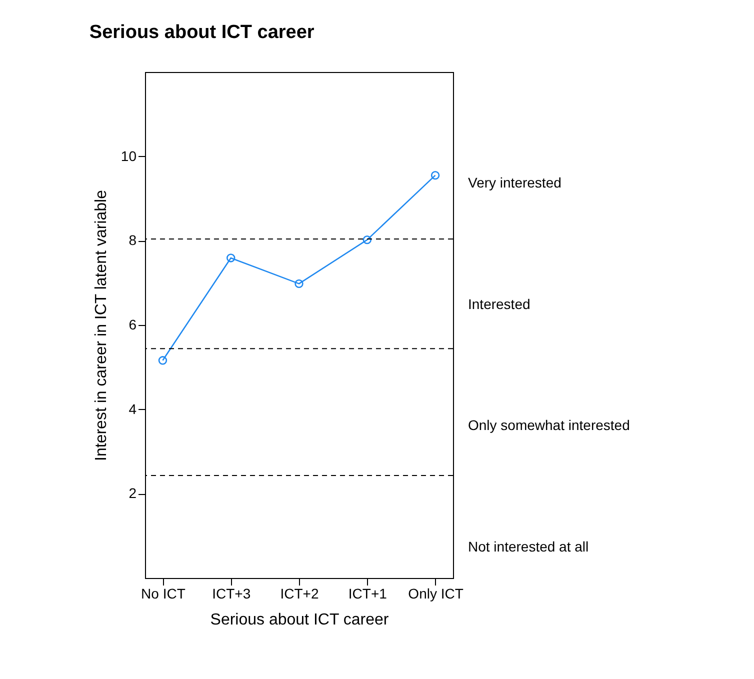 This screenshot has width=754, height=679. What do you see at coordinates (368, 594) in the screenshot?
I see `x-tick-label: ICT+1` at bounding box center [368, 594].